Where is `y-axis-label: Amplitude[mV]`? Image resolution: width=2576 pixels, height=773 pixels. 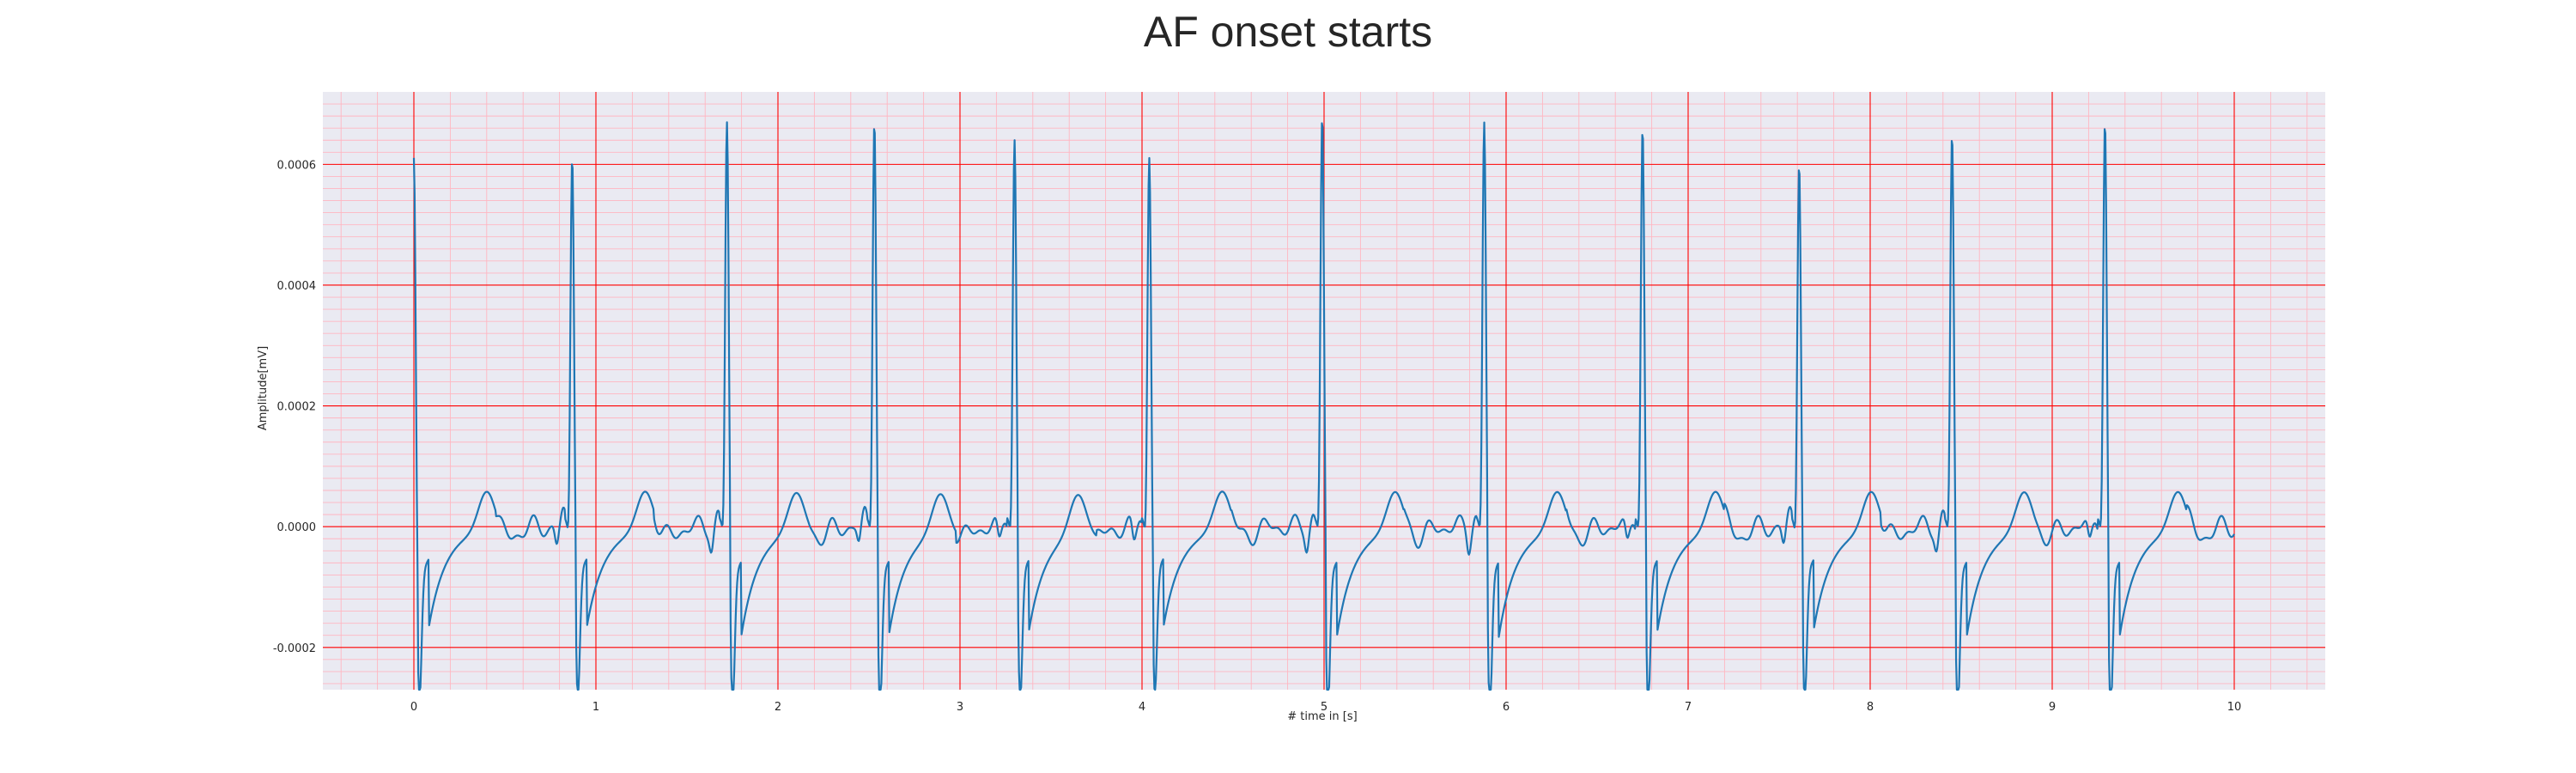
y-axis-label: Amplitude[mV] is located at coordinates (263, 388).